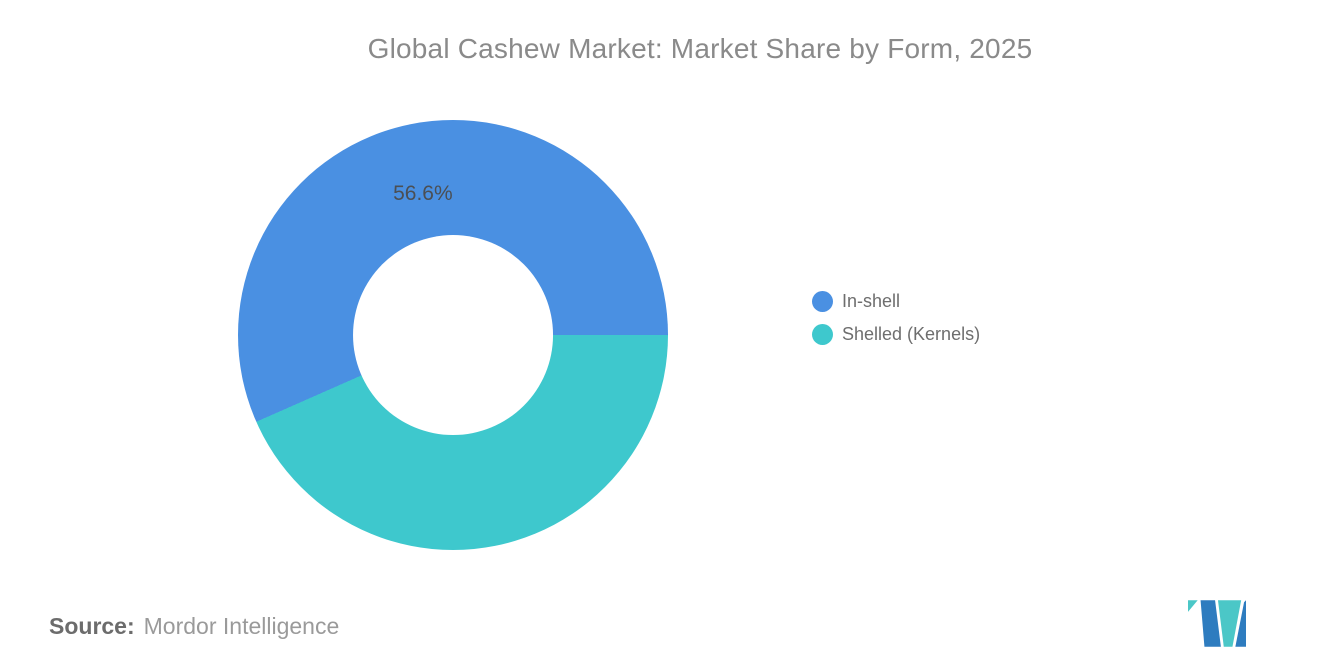 This screenshot has width=1320, height=665. I want to click on source-name: Mordor Intelligence, so click(241, 626).